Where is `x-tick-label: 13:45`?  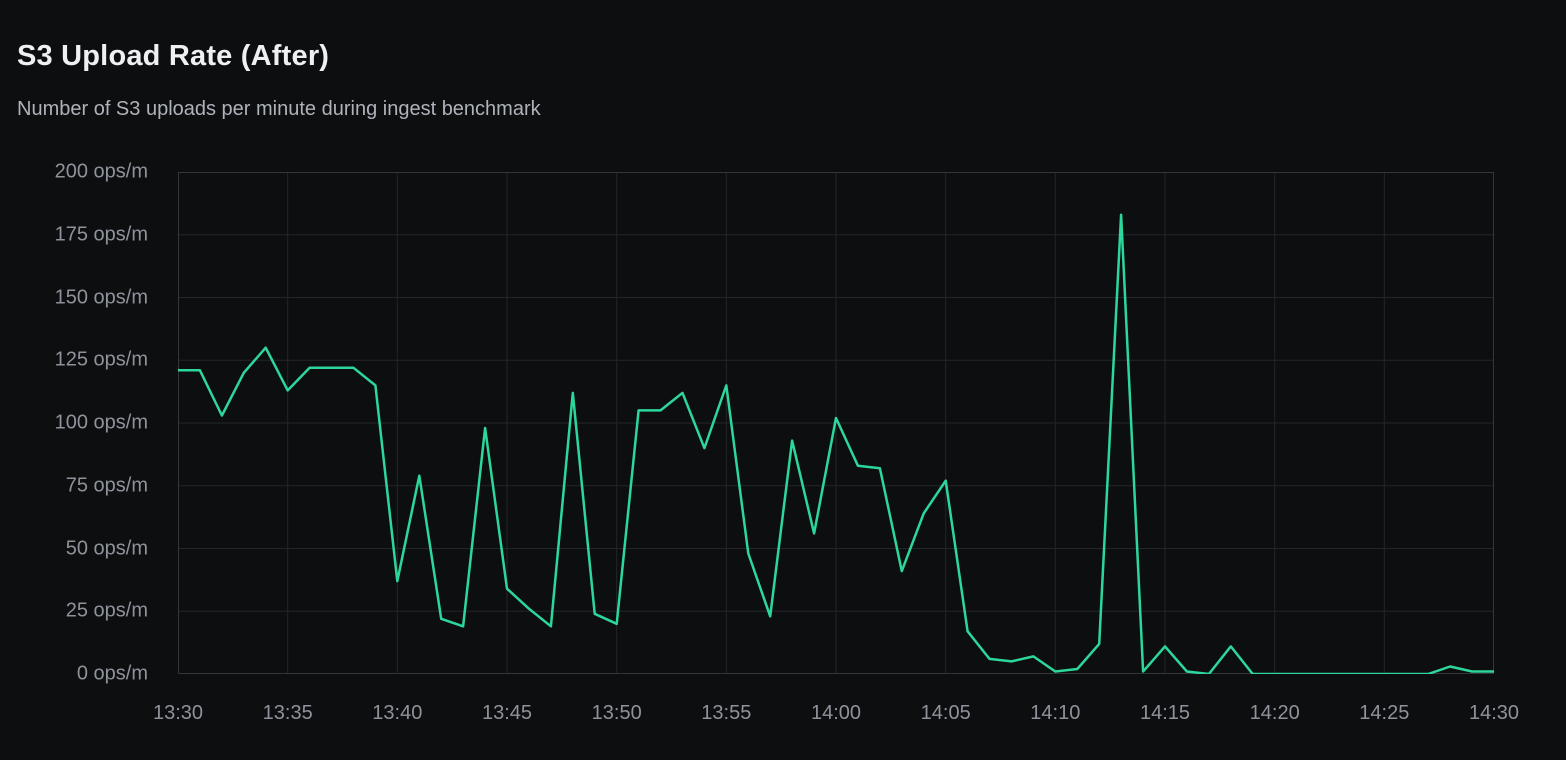
x-tick-label: 13:45 is located at coordinates (507, 713).